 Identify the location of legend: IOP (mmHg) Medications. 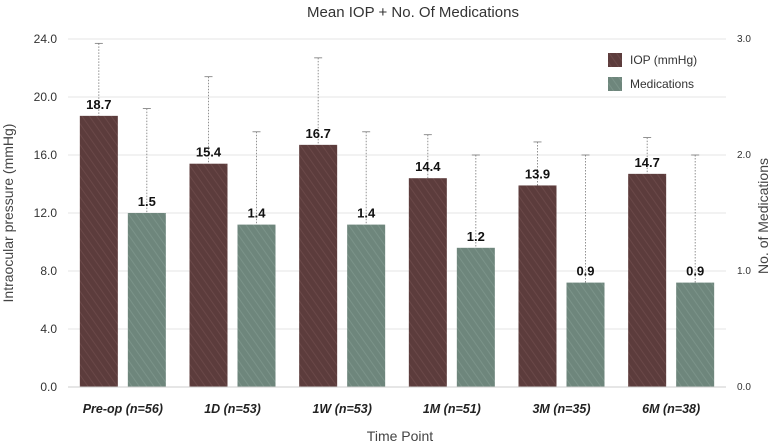
(652, 72).